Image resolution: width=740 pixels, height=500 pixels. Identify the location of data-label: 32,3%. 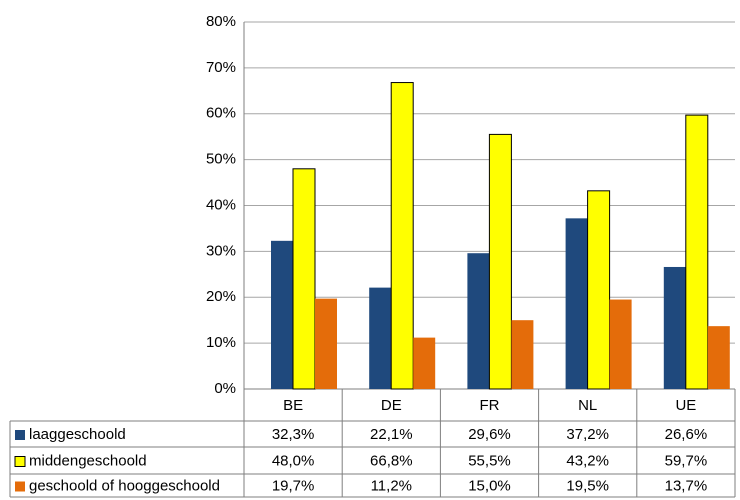
(293, 434).